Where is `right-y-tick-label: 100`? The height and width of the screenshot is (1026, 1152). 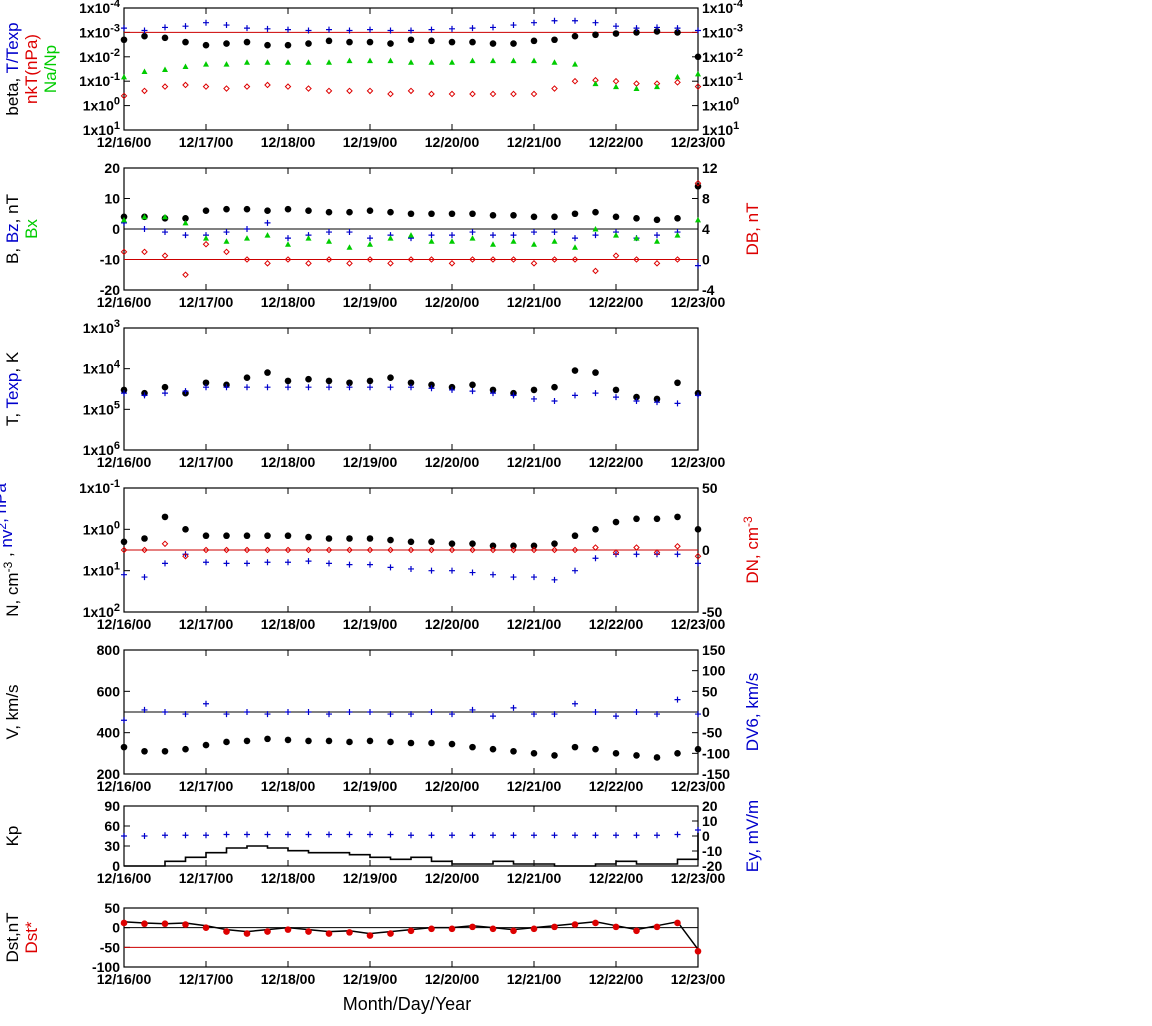
right-y-tick-label: 100 is located at coordinates (714, 671).